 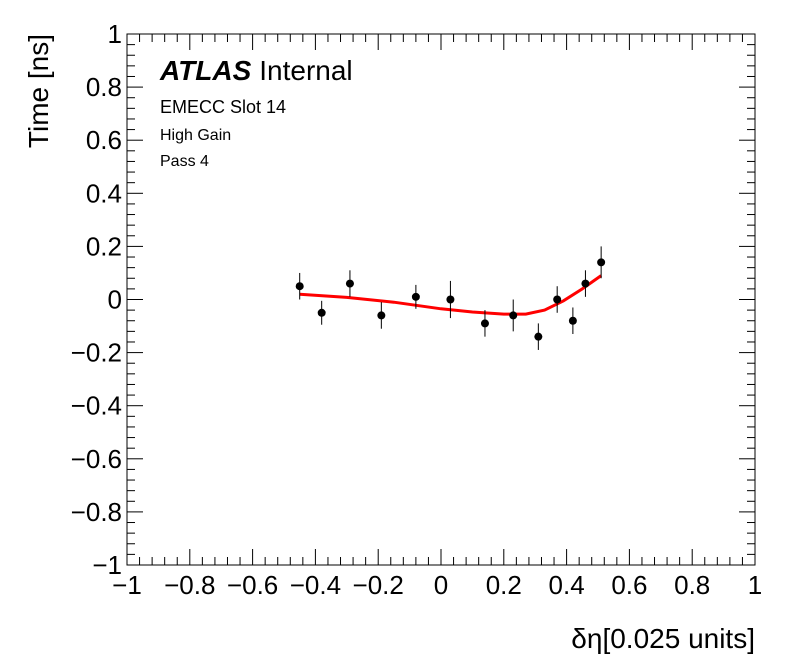 What do you see at coordinates (629, 585) in the screenshot?
I see `x-tick-label: 0.6` at bounding box center [629, 585].